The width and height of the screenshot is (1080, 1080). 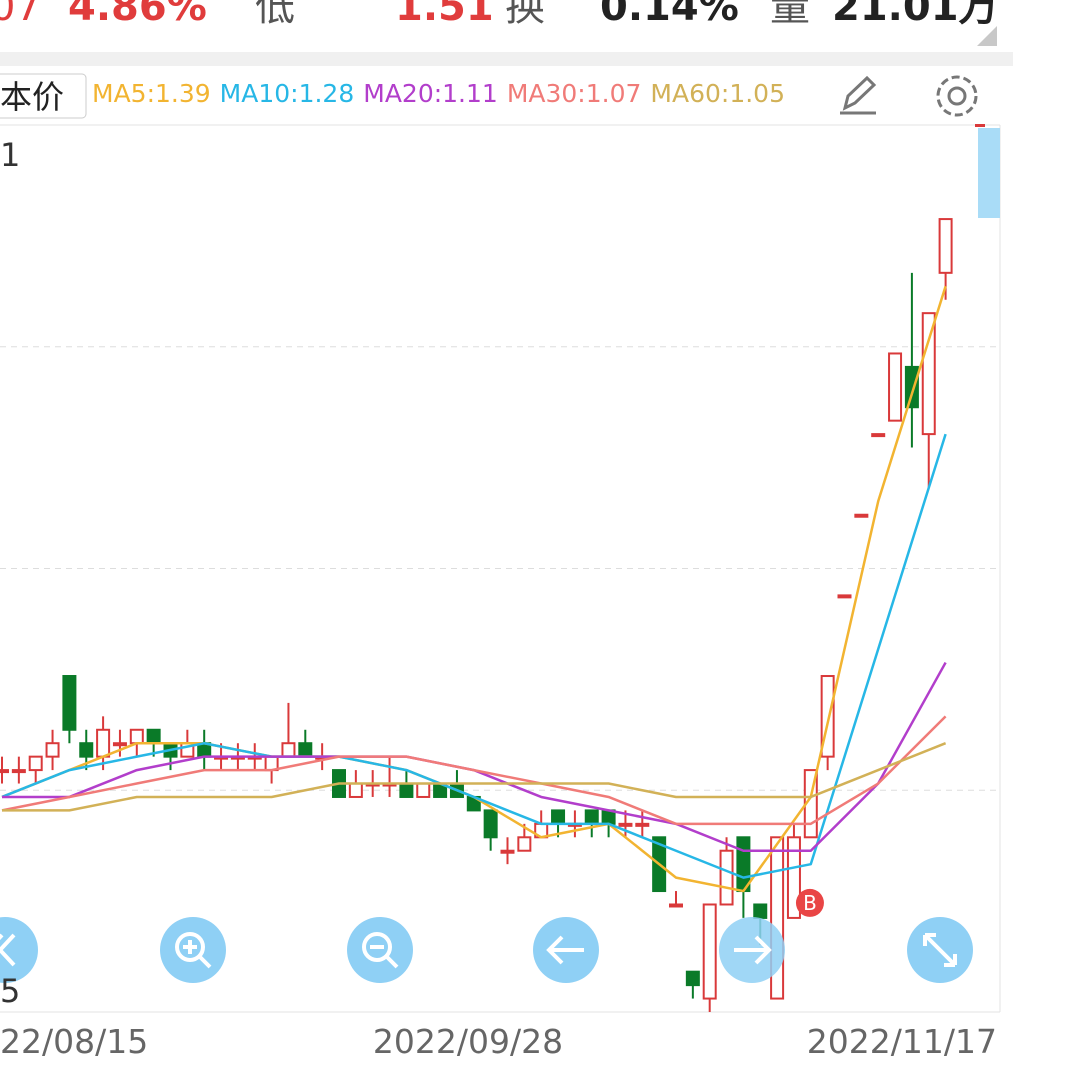 I want to click on header-item: 07, so click(x=20, y=15).